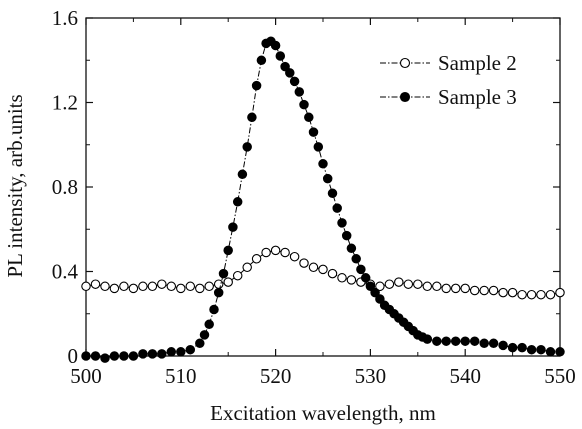  Describe the element at coordinates (65, 187) in the screenshot. I see `y-tick-label: 0.8` at that location.